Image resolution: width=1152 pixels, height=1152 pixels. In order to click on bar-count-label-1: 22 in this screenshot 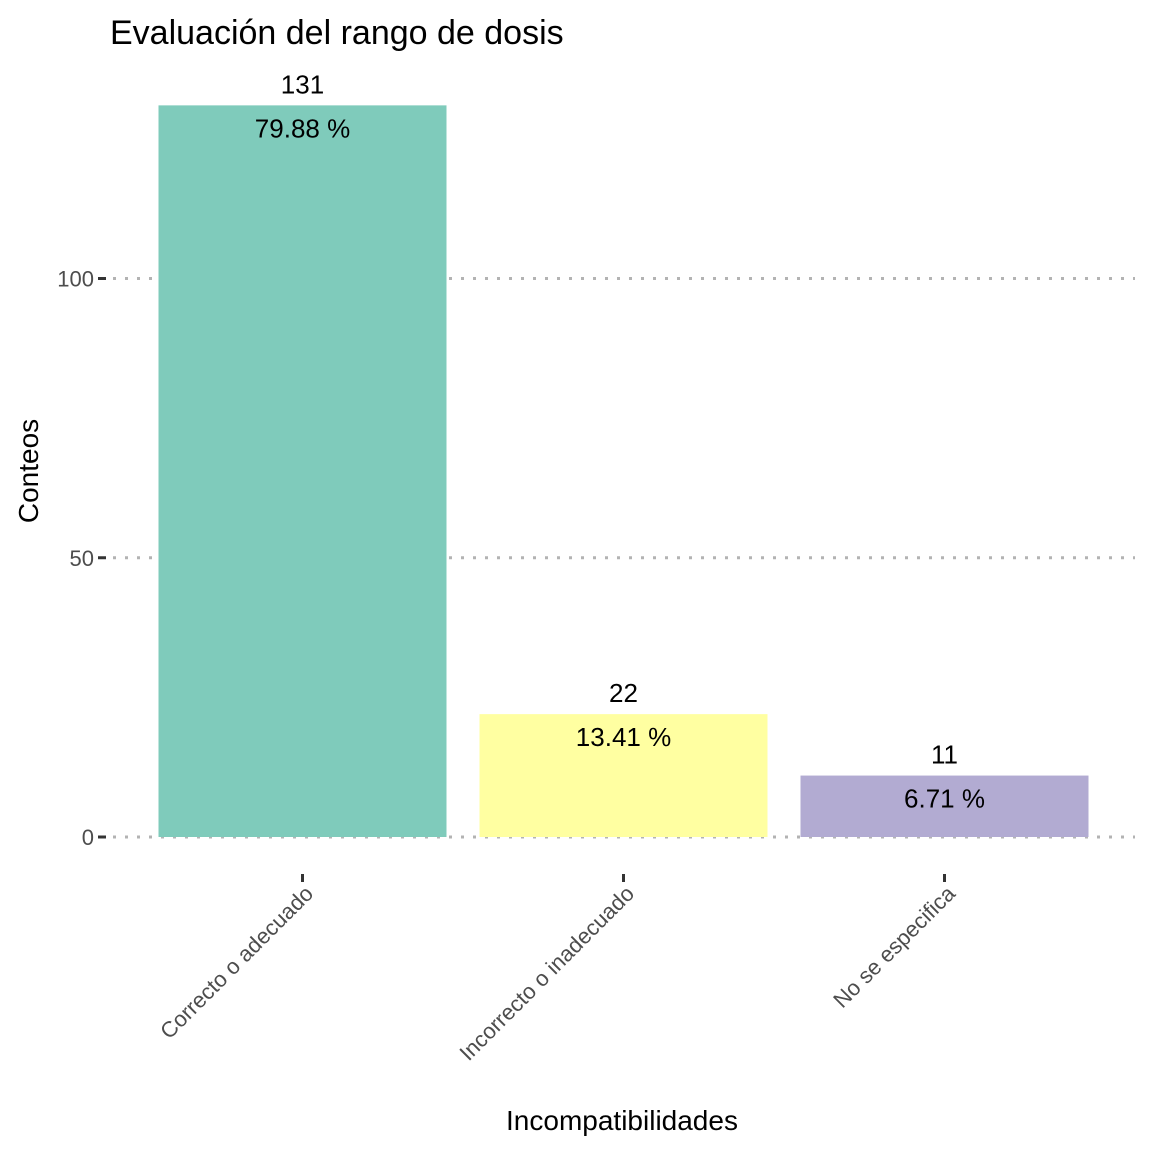, I will do `click(623, 693)`.